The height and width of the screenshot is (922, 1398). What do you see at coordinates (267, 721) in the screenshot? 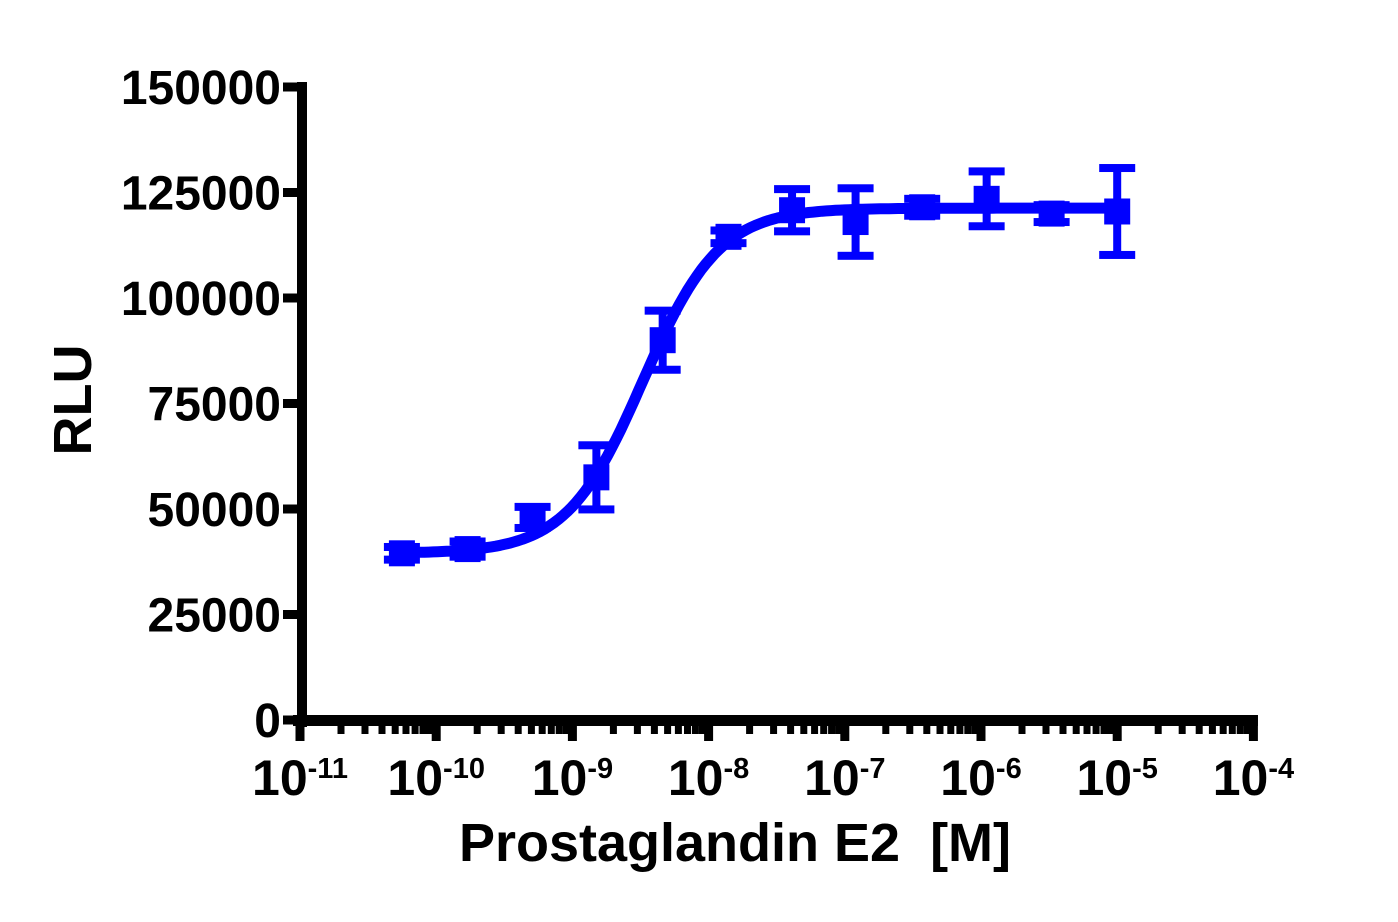
I see `y-tick-label: 0` at bounding box center [267, 721].